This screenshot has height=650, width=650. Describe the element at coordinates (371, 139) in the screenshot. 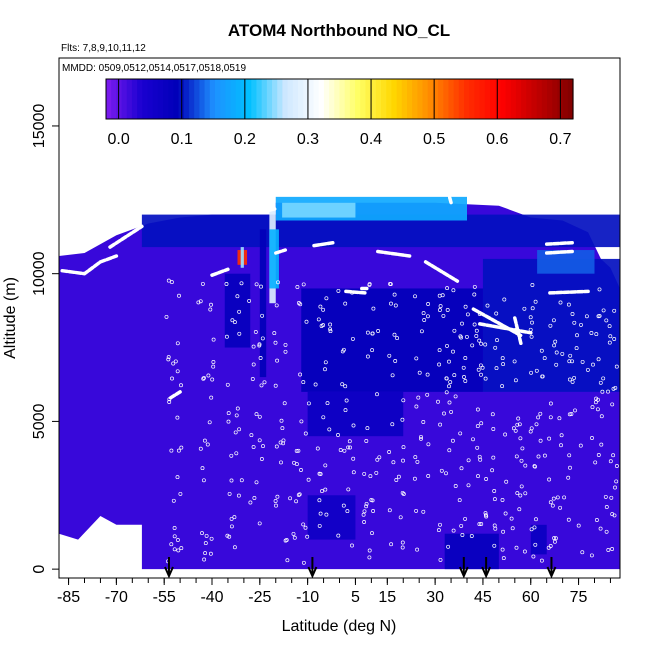

I see `colorbar-tick-label: 0.4` at that location.